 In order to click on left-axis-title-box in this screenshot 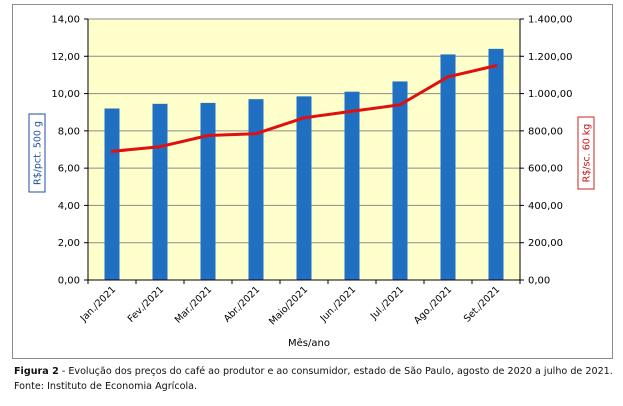, I will do `click(37, 153)`.